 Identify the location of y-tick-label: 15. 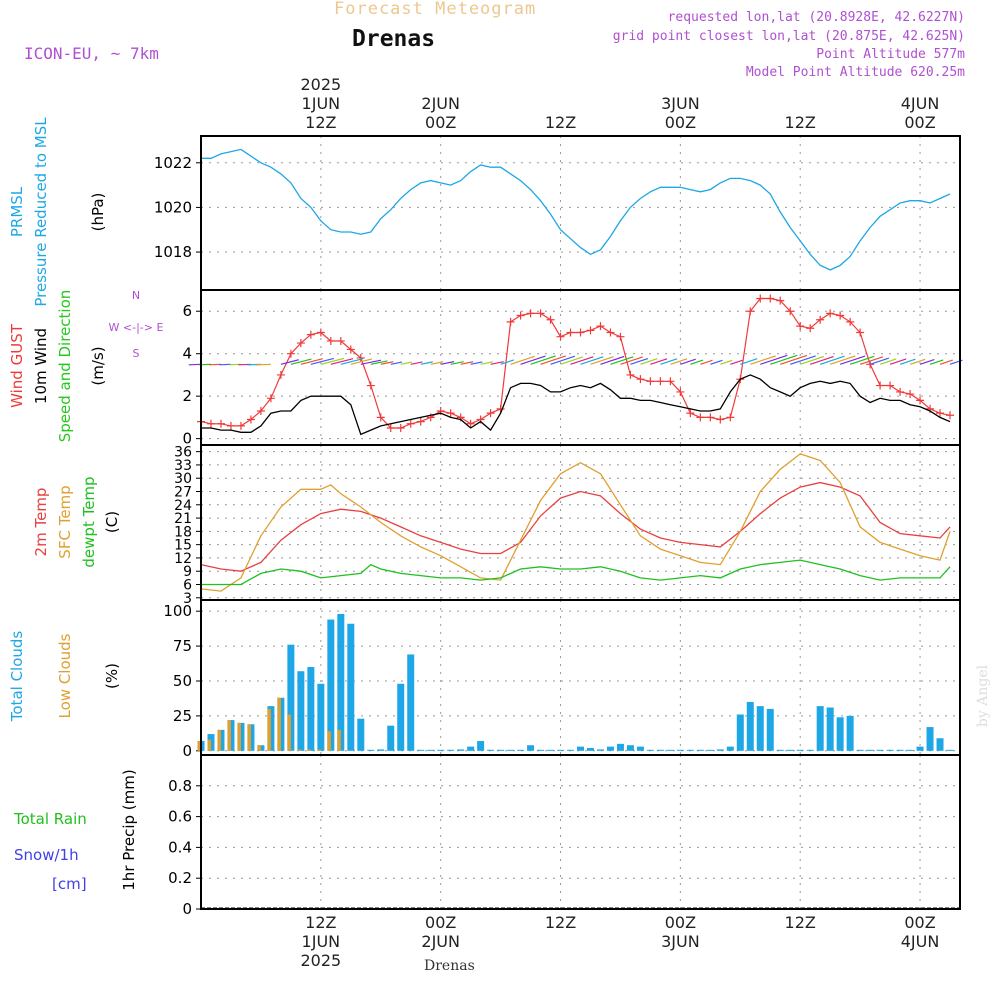
(183, 546).